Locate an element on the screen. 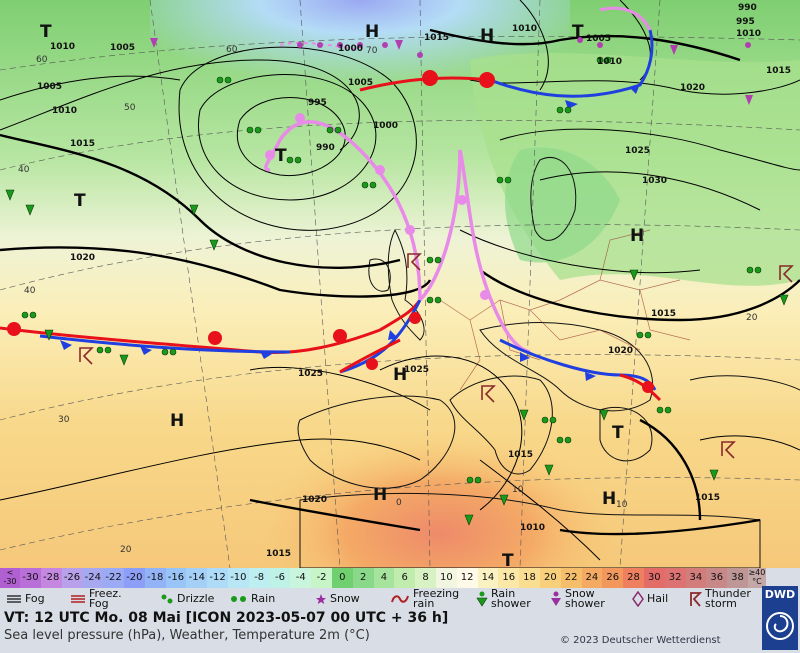 Image resolution: width=800 pixels, height=653 pixels. cold-front-north is located at coordinates (571, 63).